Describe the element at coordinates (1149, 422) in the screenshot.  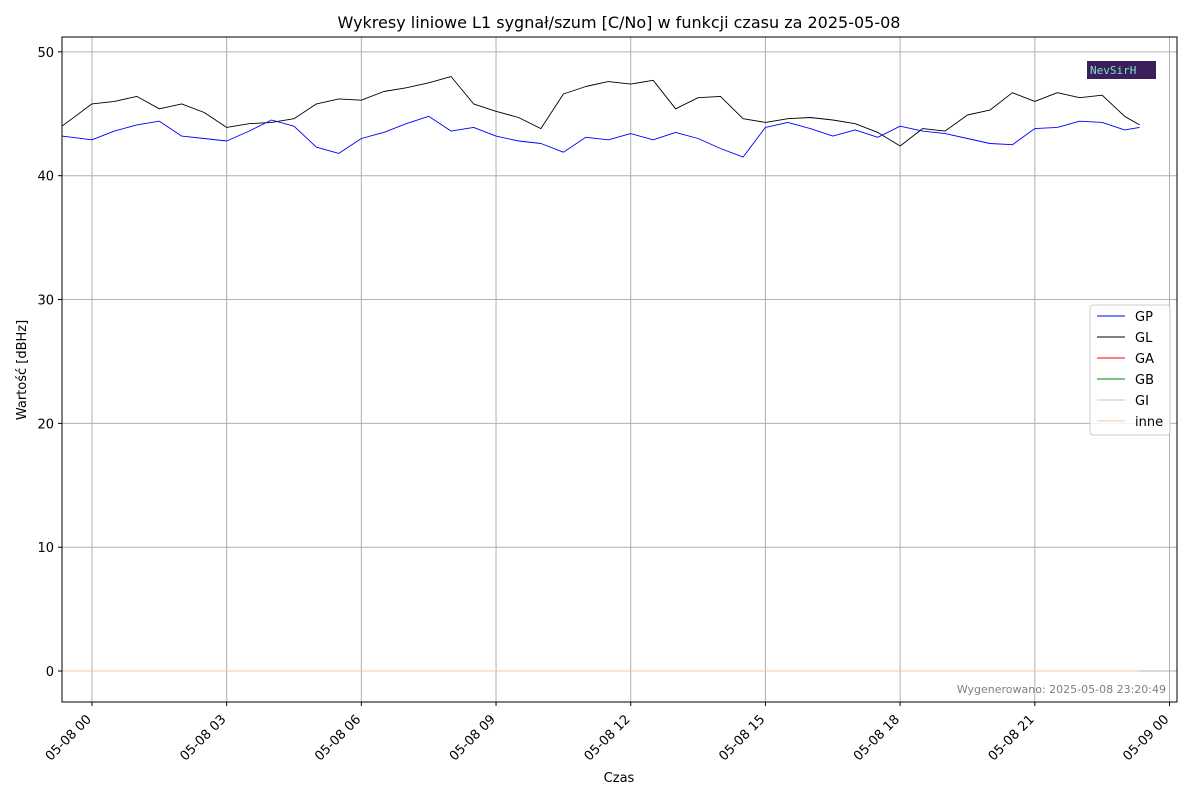
I see `legend-label-inne: inne` at that location.